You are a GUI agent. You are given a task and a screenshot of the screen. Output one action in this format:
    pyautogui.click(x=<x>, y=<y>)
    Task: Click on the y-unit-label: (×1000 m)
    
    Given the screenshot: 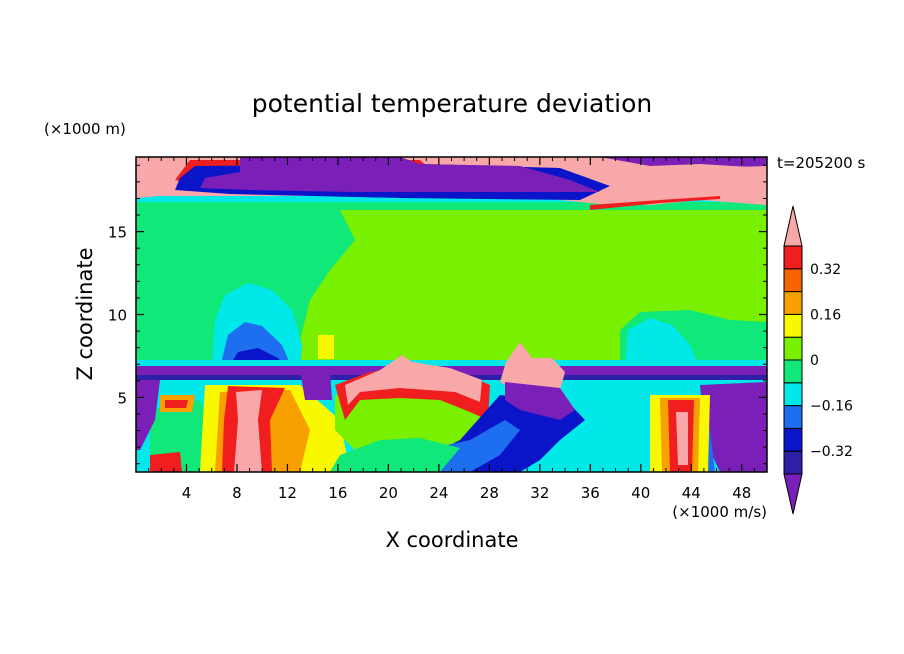 What is the action you would take?
    pyautogui.click(x=85, y=129)
    